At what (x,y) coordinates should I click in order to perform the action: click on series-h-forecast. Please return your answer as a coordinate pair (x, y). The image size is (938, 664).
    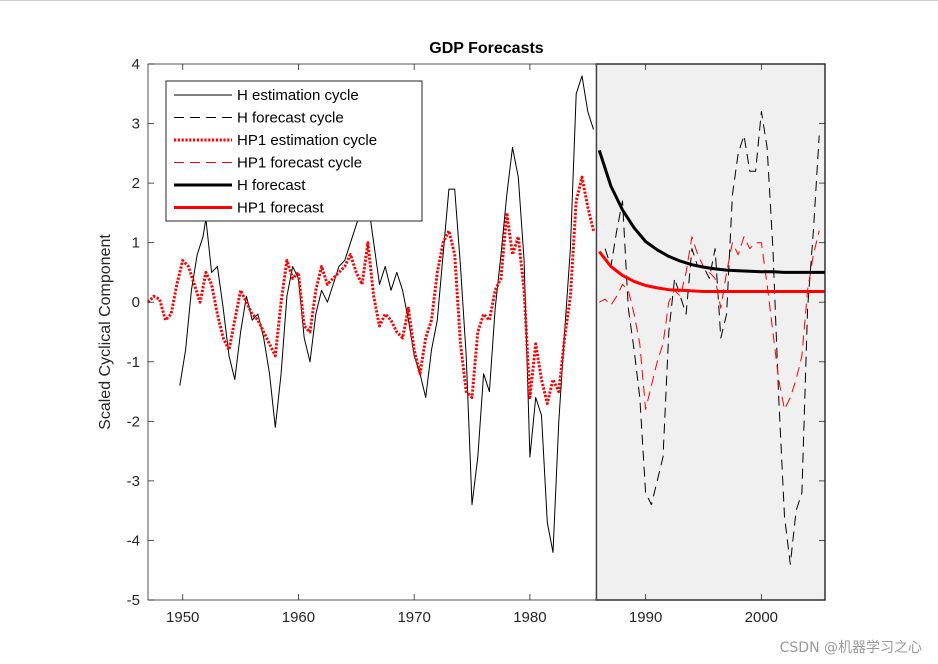
    Looking at the image, I should click on (711, 211).